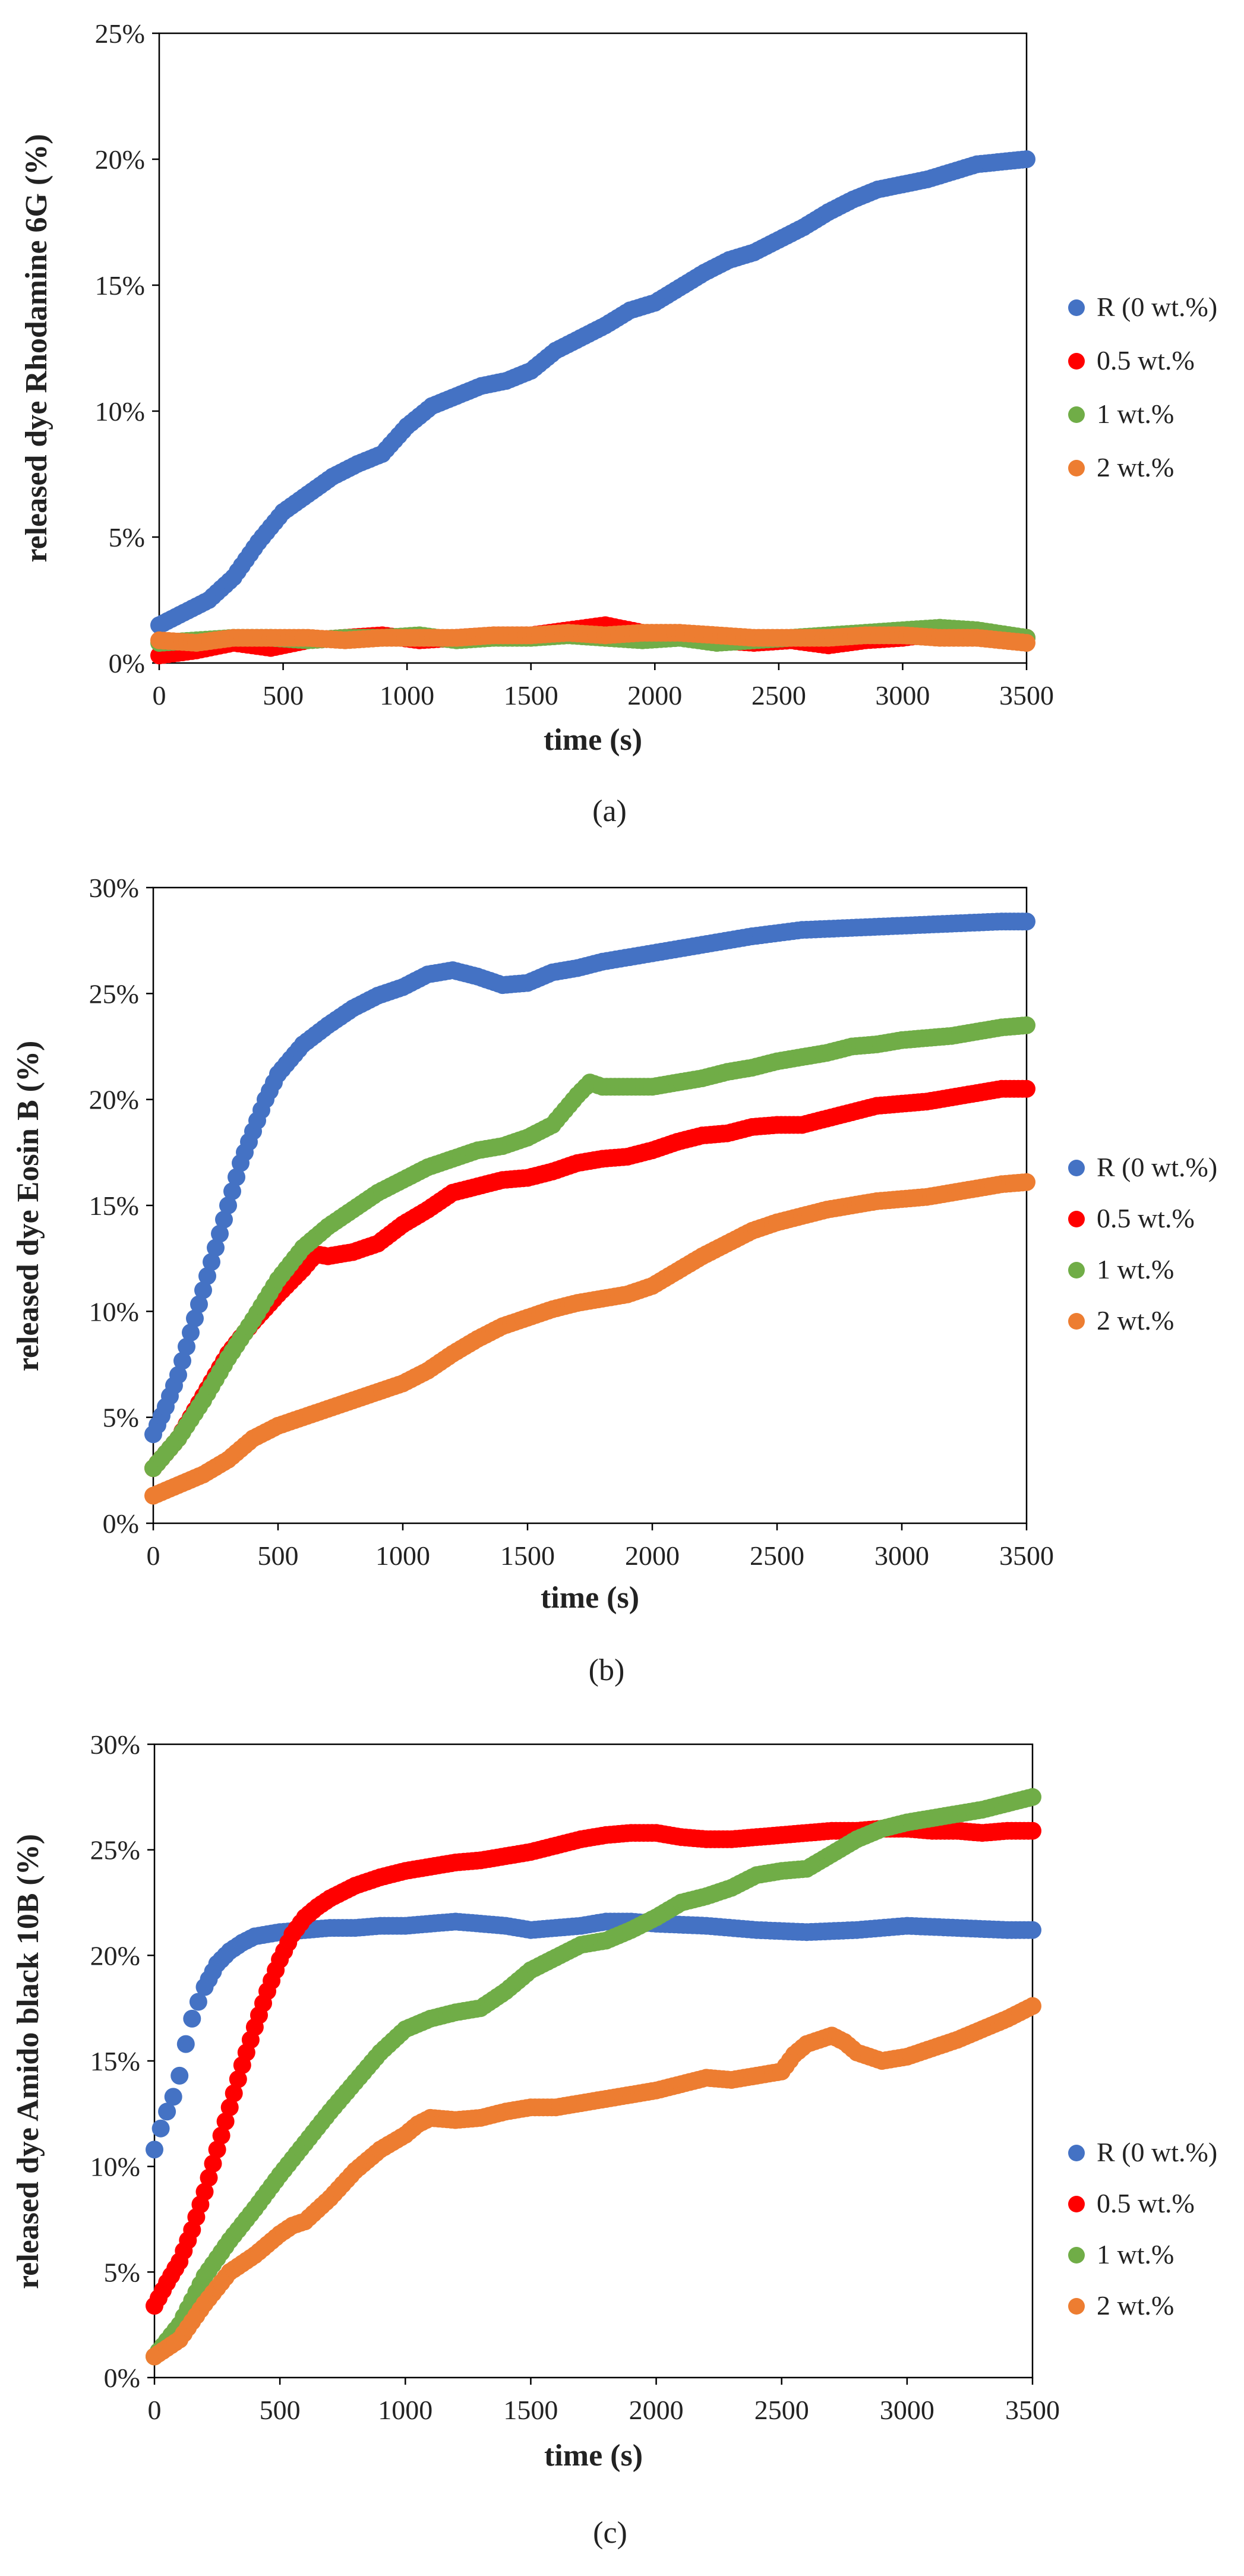  Describe the element at coordinates (607, 1670) in the screenshot. I see `panel-label: (b)` at that location.